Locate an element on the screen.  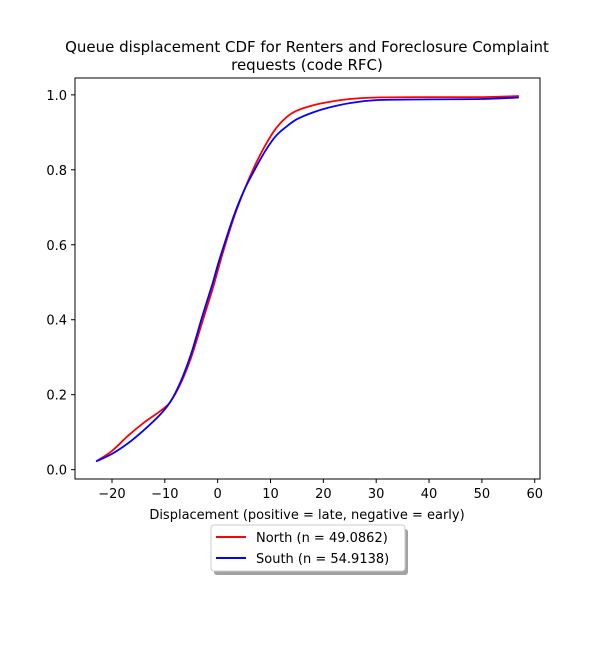
x-tick-label: 10 is located at coordinates (270, 494).